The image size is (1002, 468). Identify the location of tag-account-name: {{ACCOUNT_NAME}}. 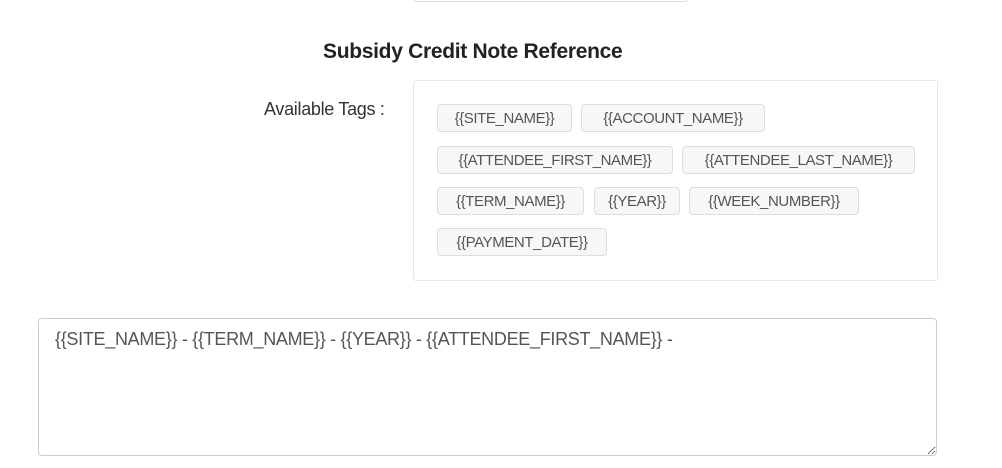
(673, 118).